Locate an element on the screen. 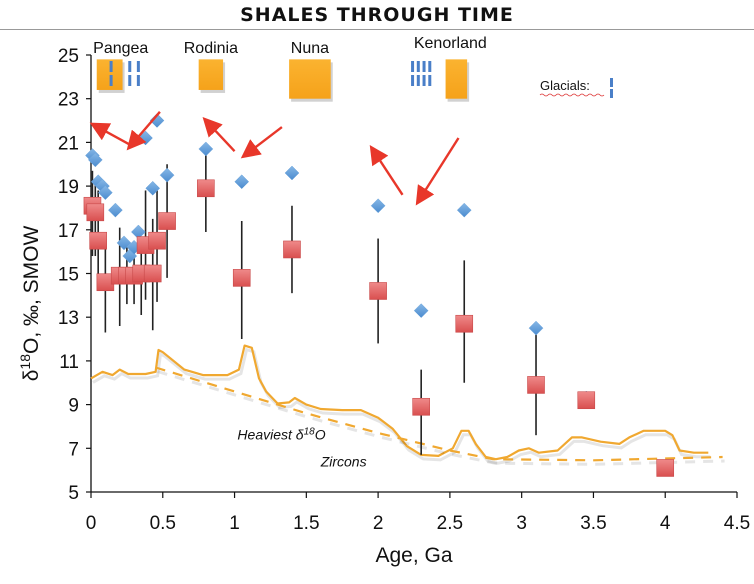  supercontinent-box-kenorland is located at coordinates (456, 79).